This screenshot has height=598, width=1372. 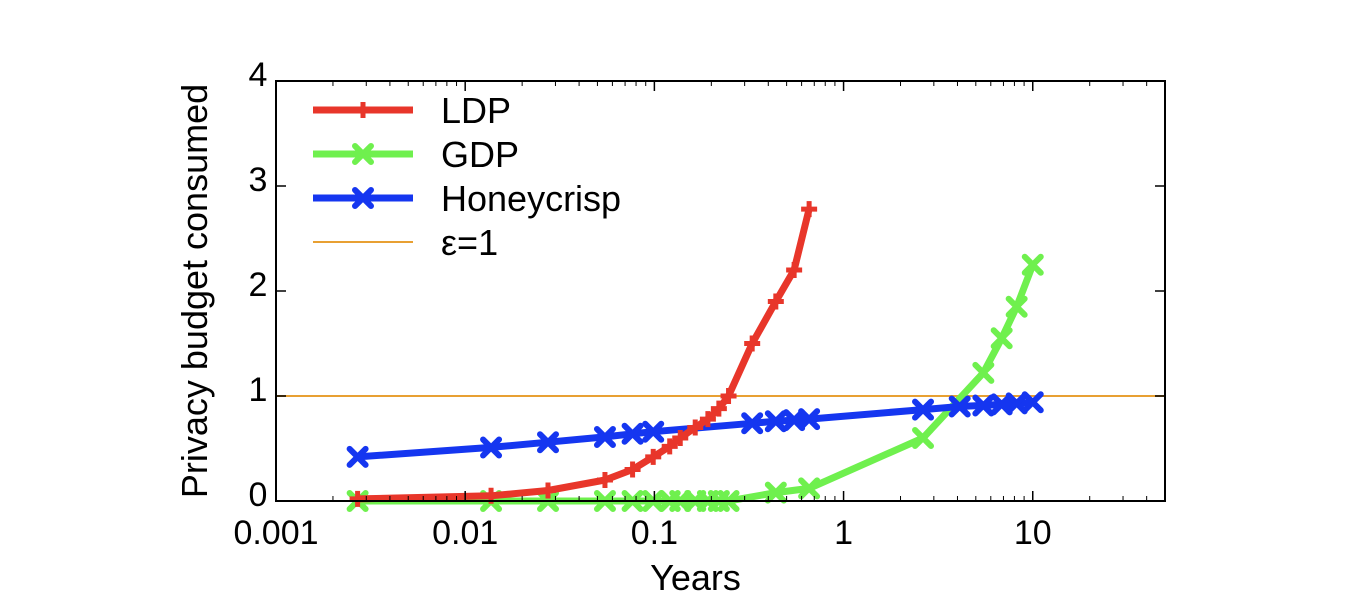 I want to click on legend-entry: ε=1, so click(x=405, y=242).